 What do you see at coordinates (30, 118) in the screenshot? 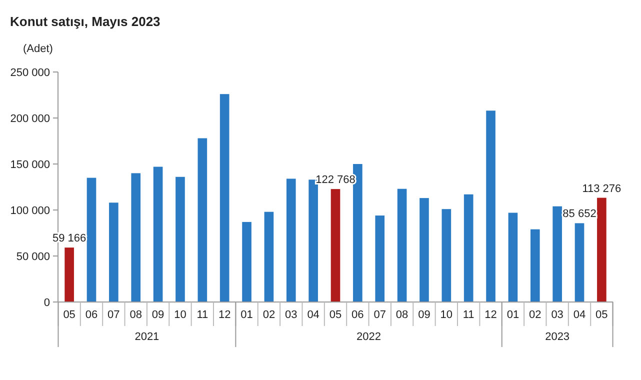
I see `y-tick-label: 200 000` at bounding box center [30, 118].